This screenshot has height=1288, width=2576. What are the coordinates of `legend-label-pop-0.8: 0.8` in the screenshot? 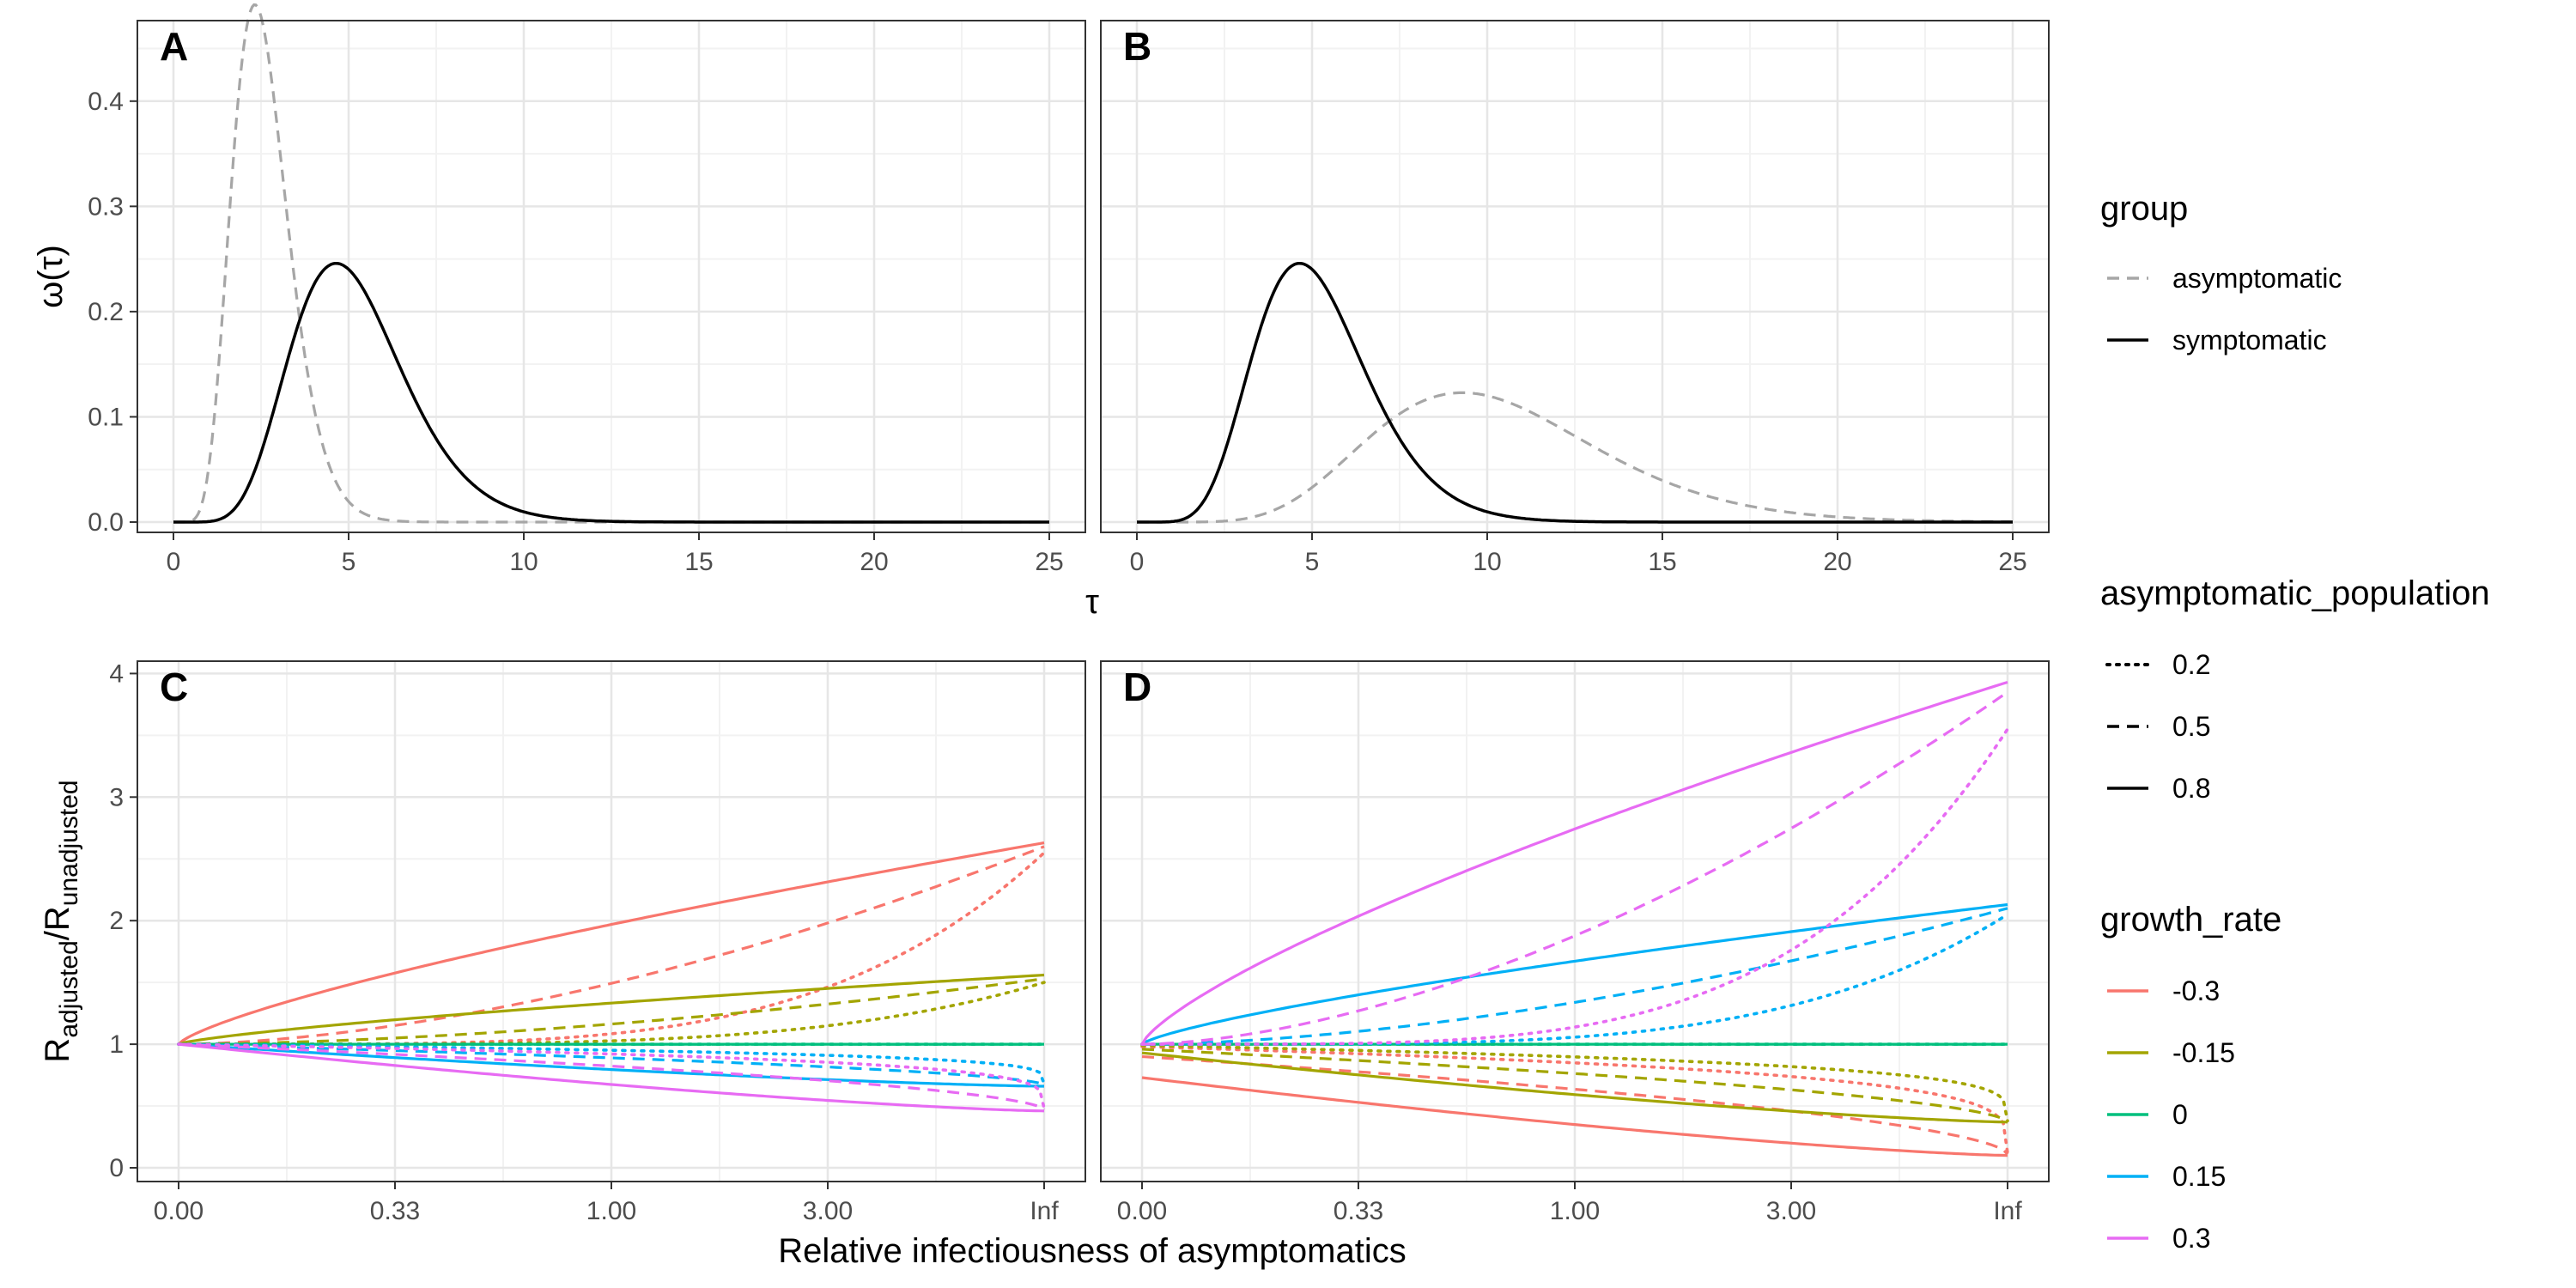 It's located at (2191, 788).